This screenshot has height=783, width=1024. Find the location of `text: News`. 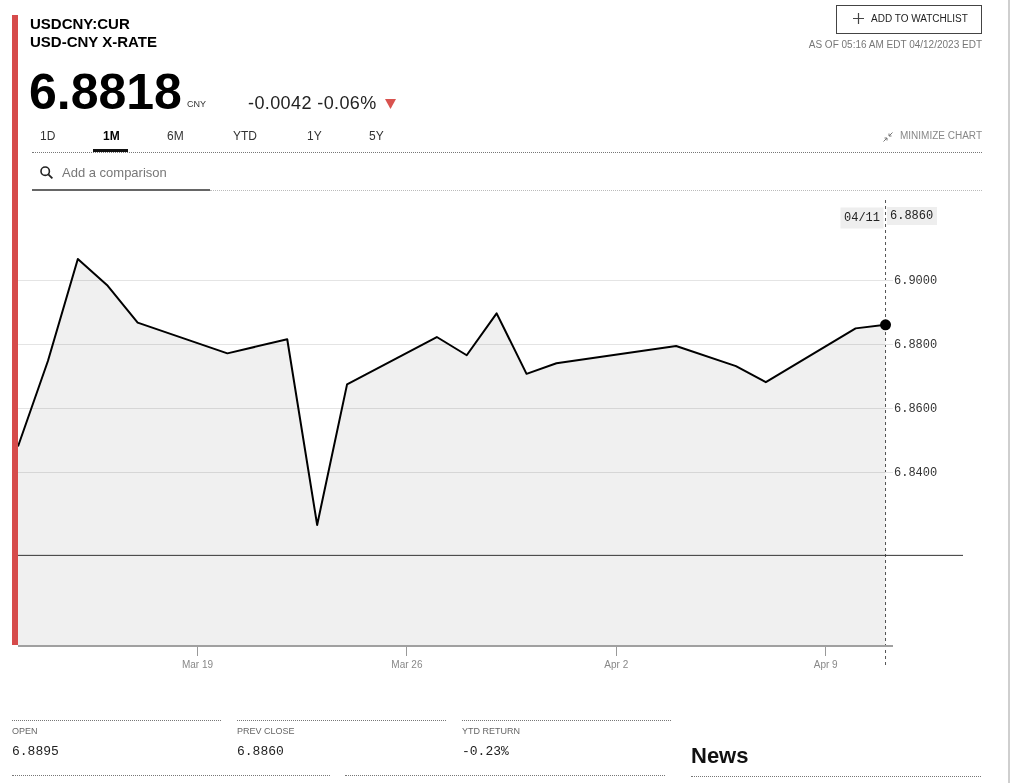

text: News is located at coordinates (720, 755).